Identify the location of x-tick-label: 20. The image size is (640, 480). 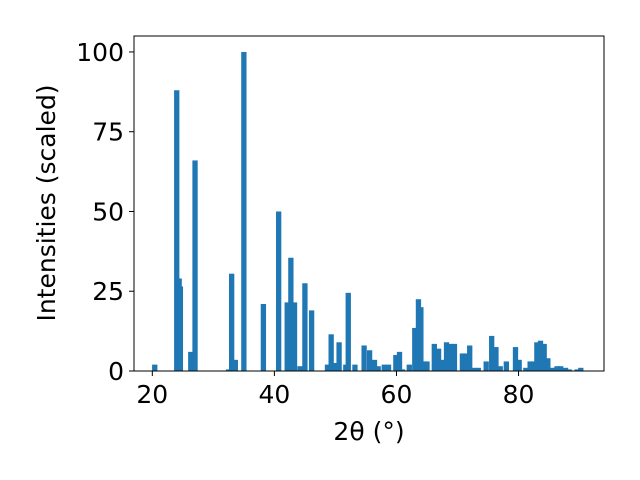
(152, 394).